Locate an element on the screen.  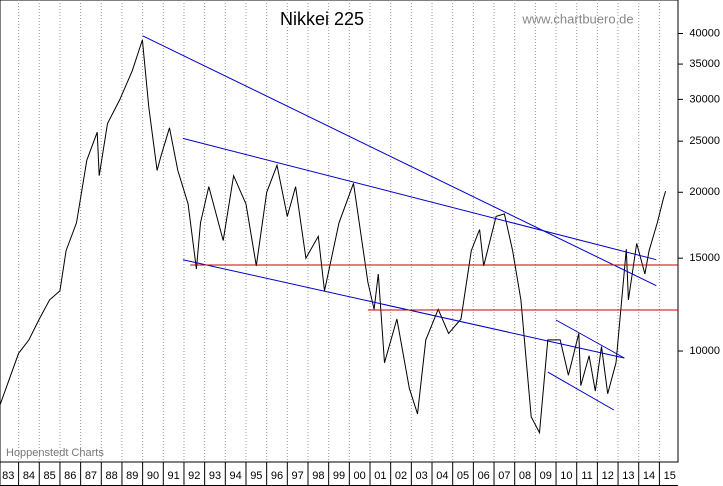
chart-title: Nikkei 225 is located at coordinates (322, 19).